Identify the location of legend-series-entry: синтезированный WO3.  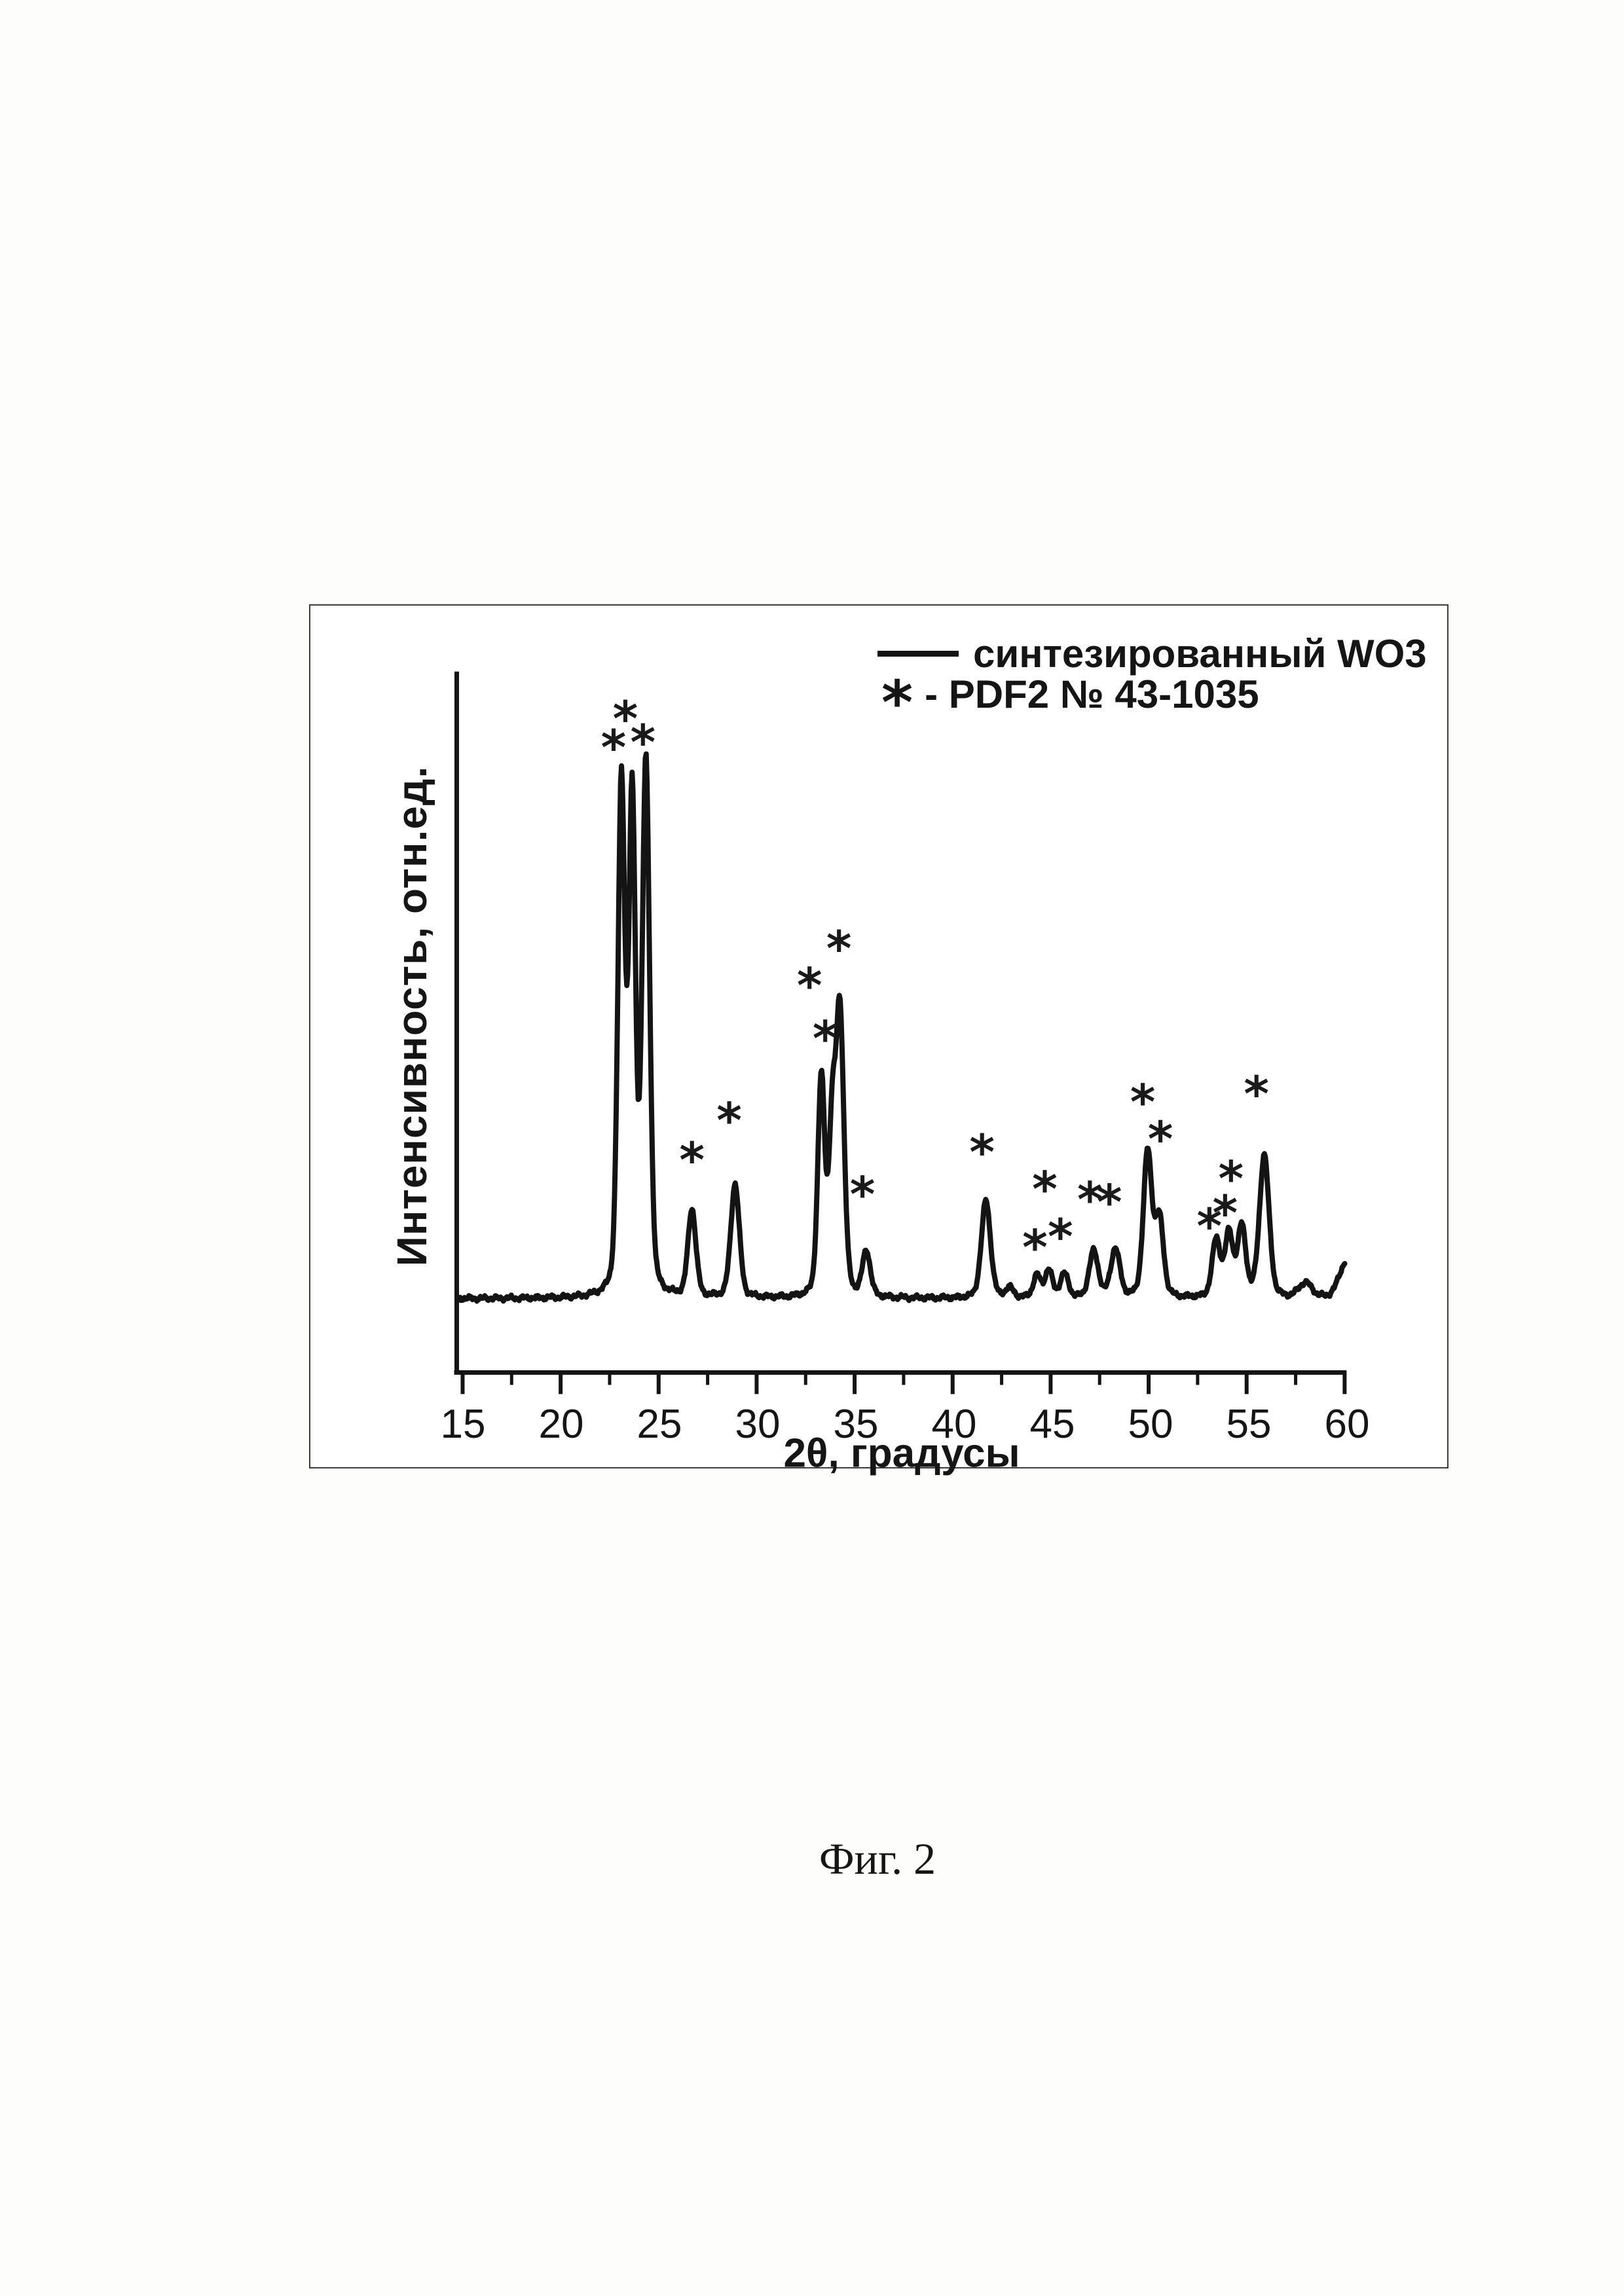
(1152, 653).